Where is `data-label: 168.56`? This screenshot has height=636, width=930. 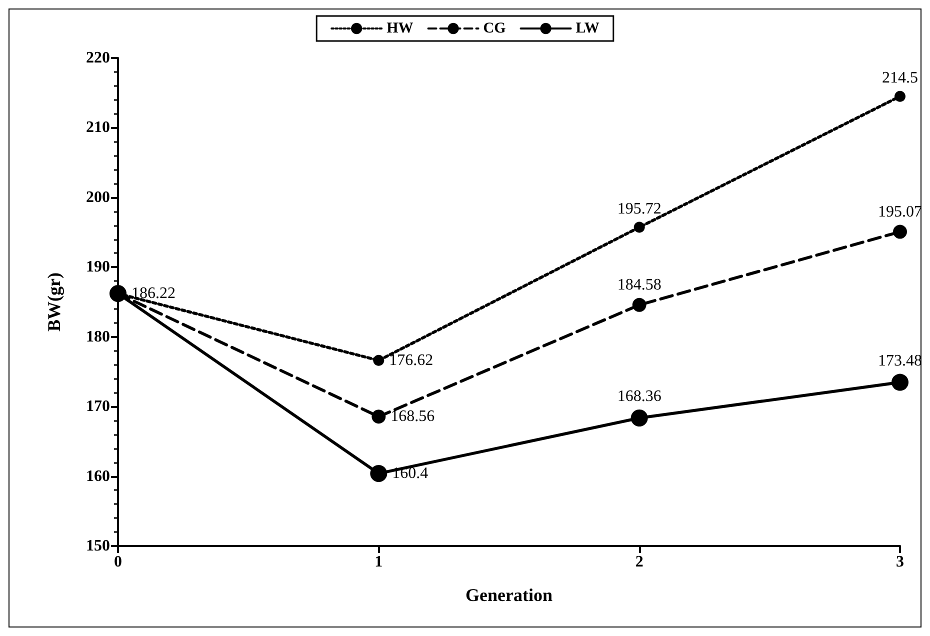
data-label: 168.56 is located at coordinates (412, 417).